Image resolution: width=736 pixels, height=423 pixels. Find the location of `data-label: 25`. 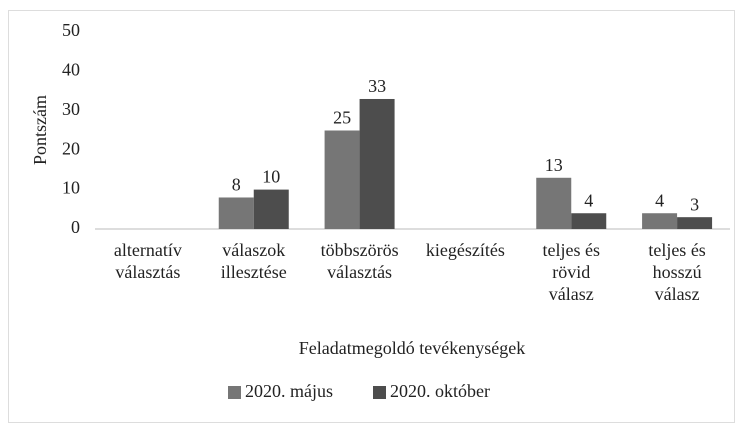

data-label: 25 is located at coordinates (342, 118).